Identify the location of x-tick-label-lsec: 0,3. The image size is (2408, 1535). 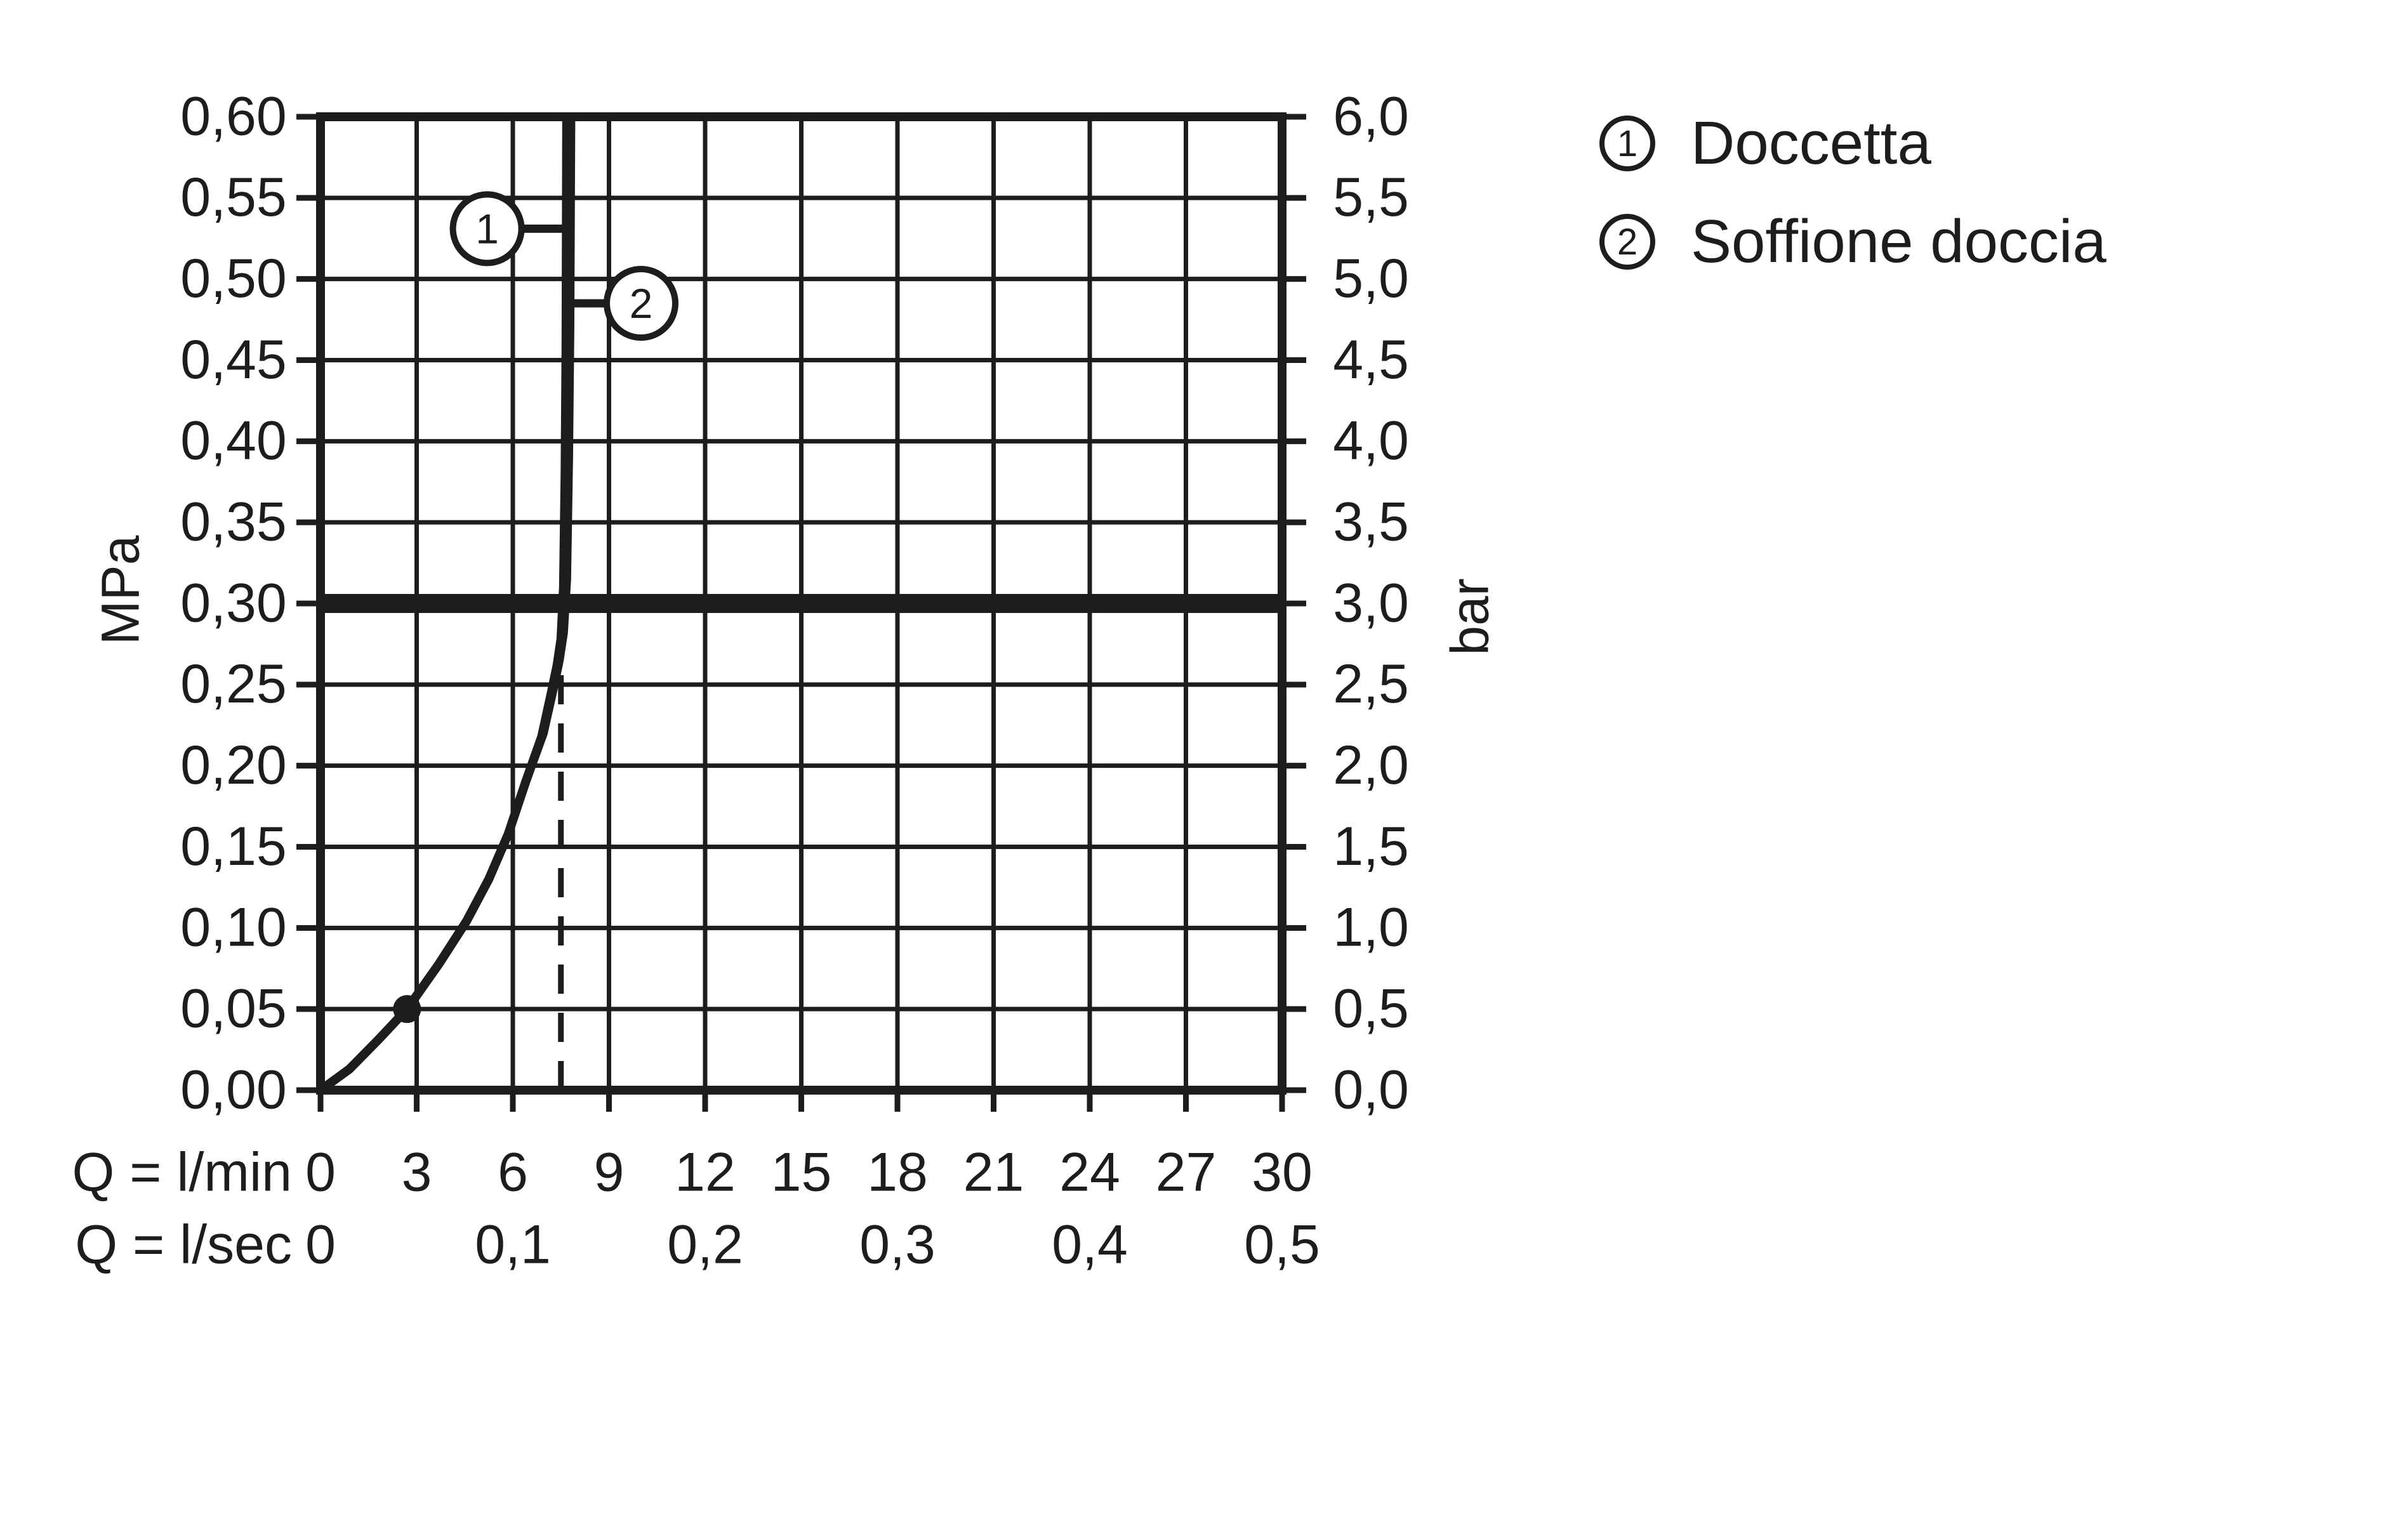
(897, 1244).